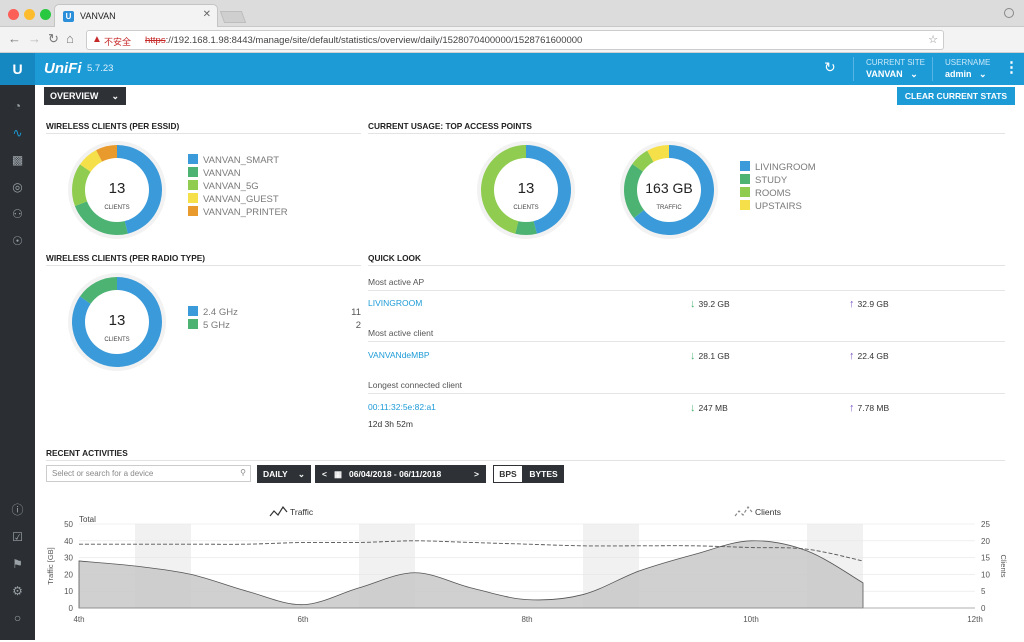 This screenshot has width=1024, height=642. What do you see at coordinates (70, 38) in the screenshot?
I see `home-icon: ⌂` at bounding box center [70, 38].